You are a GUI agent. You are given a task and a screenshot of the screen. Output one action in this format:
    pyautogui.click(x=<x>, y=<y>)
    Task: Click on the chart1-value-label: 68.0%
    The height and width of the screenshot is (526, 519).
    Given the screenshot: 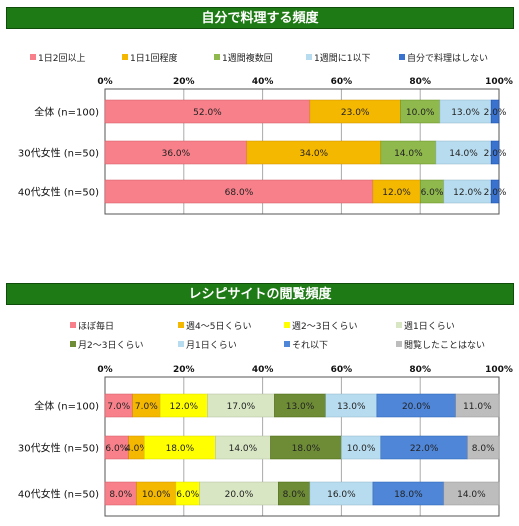 What is the action you would take?
    pyautogui.click(x=239, y=193)
    